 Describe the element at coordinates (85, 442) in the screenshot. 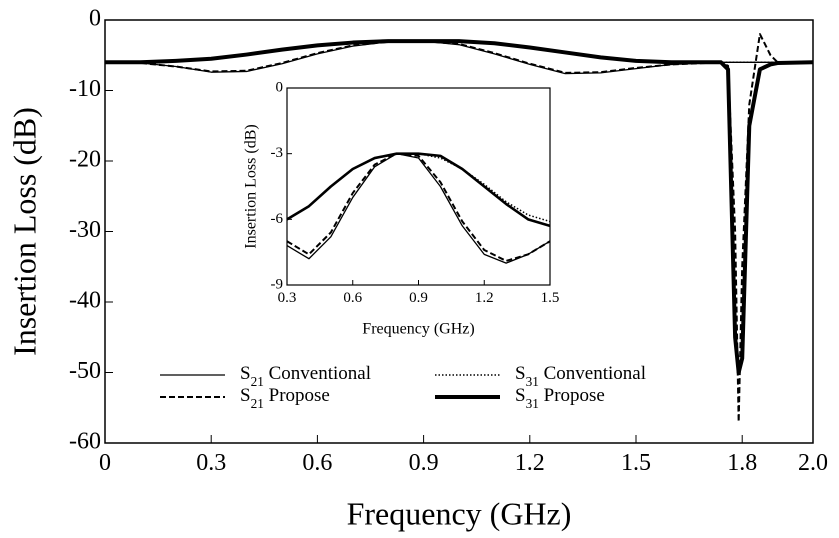

I see `y-tick-label: -60` at that location.